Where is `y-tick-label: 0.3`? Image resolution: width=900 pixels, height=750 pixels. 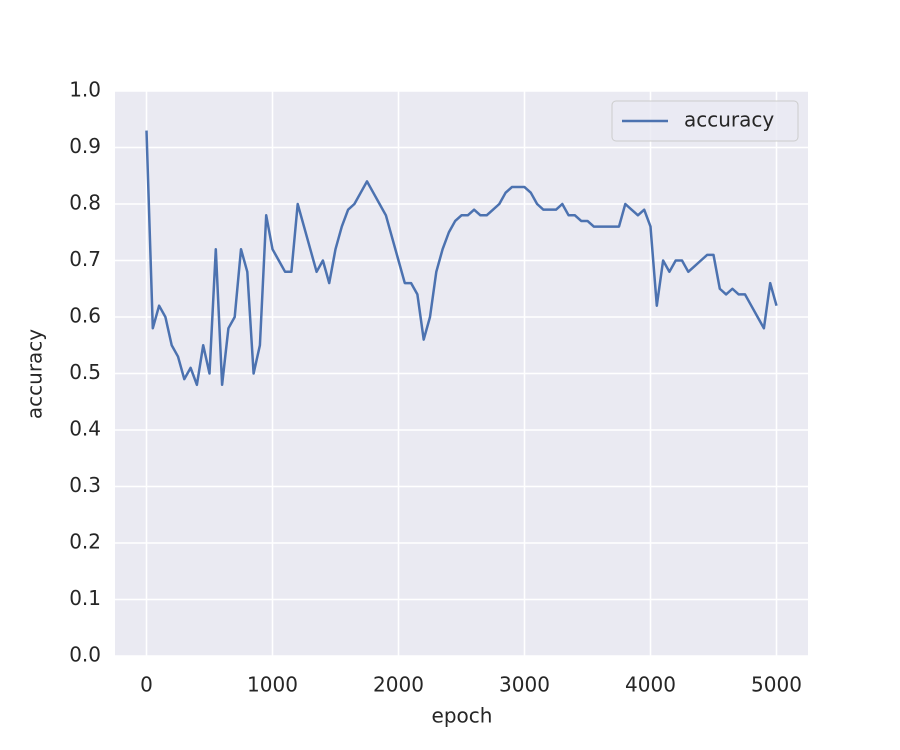 y-tick-label: 0.3 is located at coordinates (85, 485).